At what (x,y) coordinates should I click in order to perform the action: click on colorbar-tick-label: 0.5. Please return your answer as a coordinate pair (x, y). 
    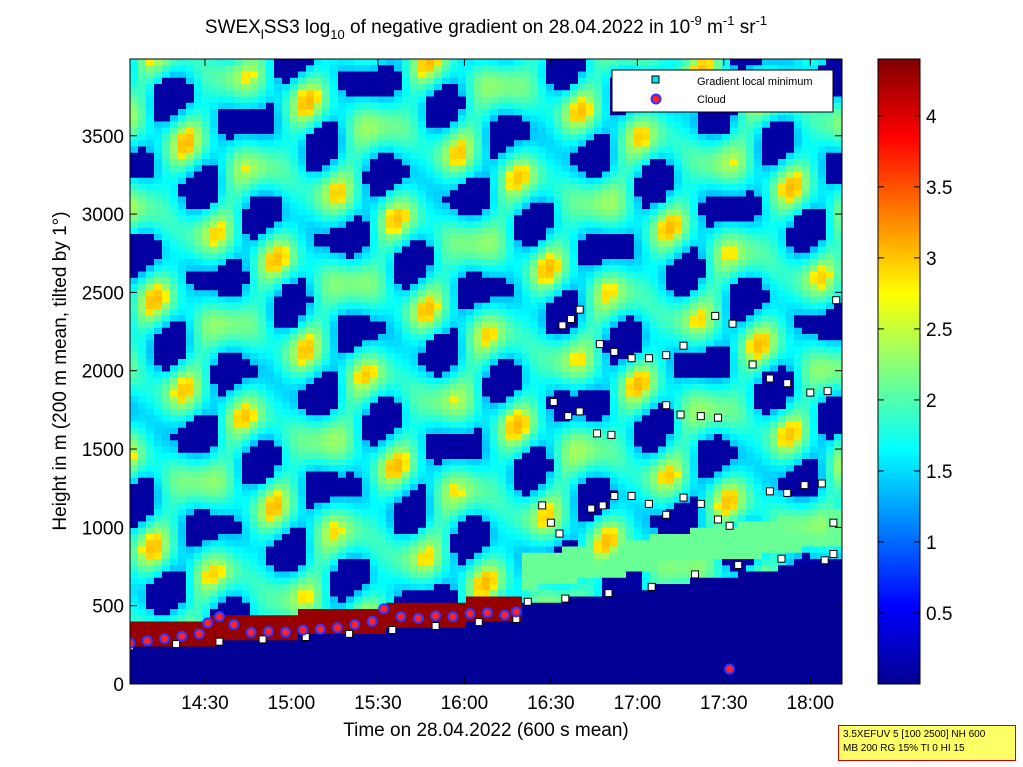
    Looking at the image, I should click on (939, 614).